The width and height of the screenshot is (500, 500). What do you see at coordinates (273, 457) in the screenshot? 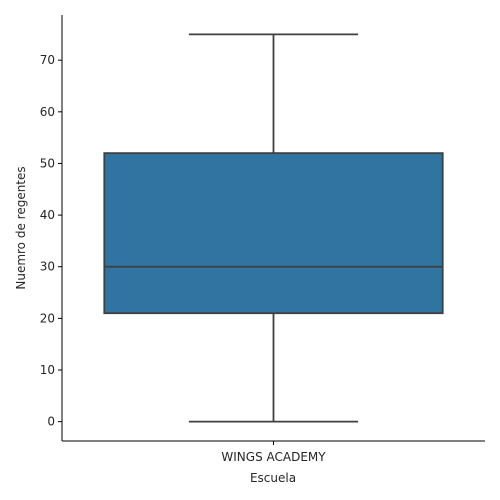
I see `x-tick-label: WINGS ACADEMY` at bounding box center [273, 457].